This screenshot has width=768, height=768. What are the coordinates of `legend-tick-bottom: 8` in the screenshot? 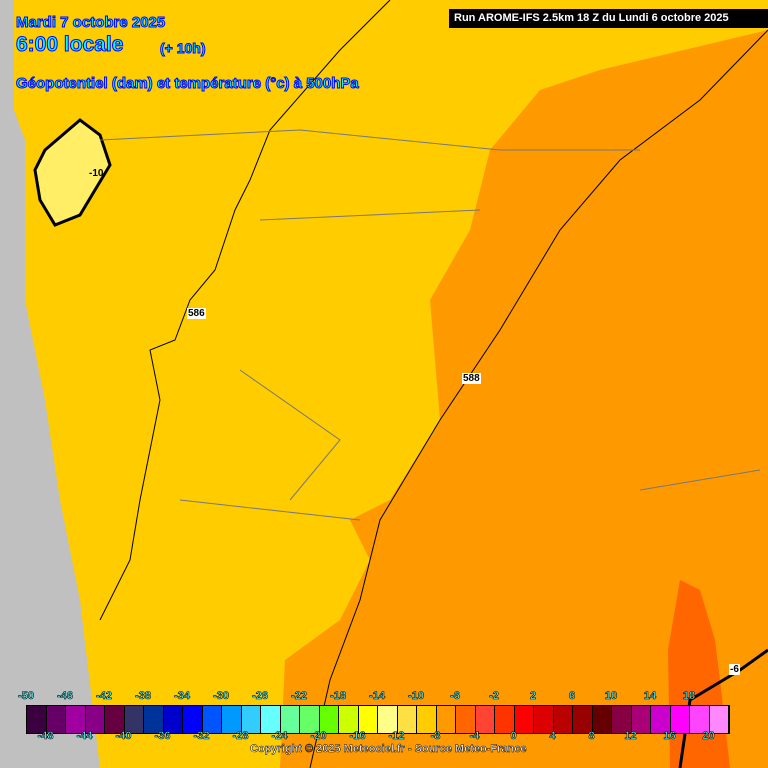 It's located at (591, 736).